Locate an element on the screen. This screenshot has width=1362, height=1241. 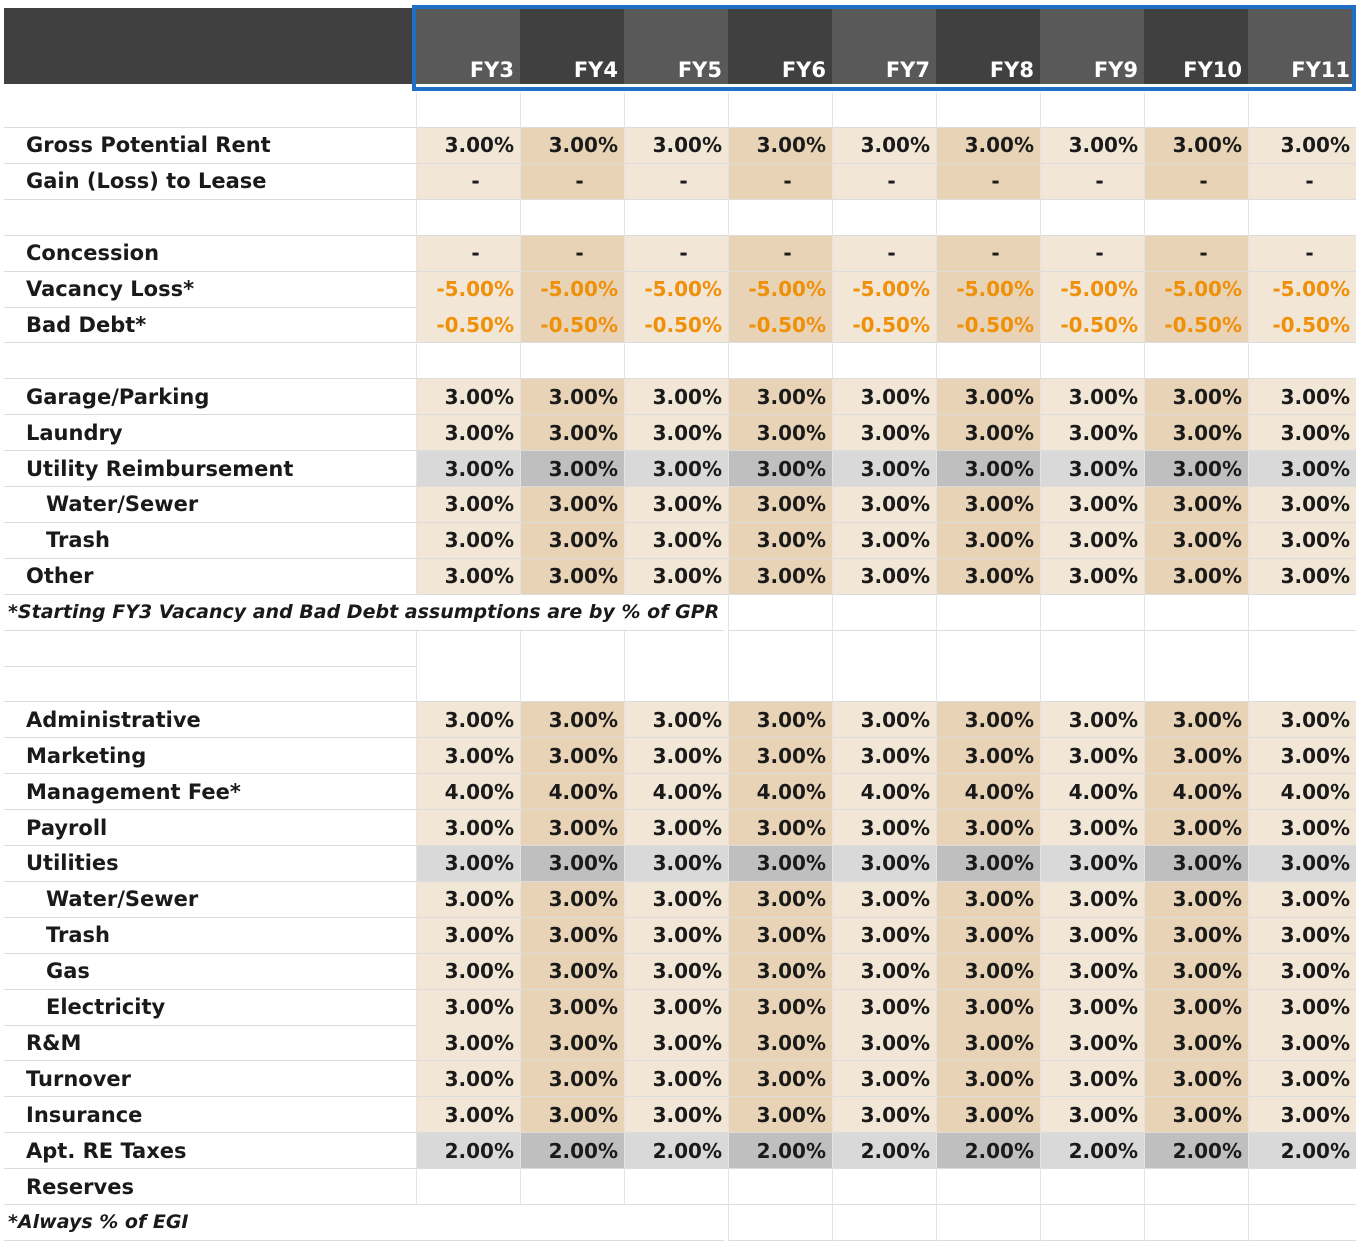
row-label: Electricity is located at coordinates (210, 1008).